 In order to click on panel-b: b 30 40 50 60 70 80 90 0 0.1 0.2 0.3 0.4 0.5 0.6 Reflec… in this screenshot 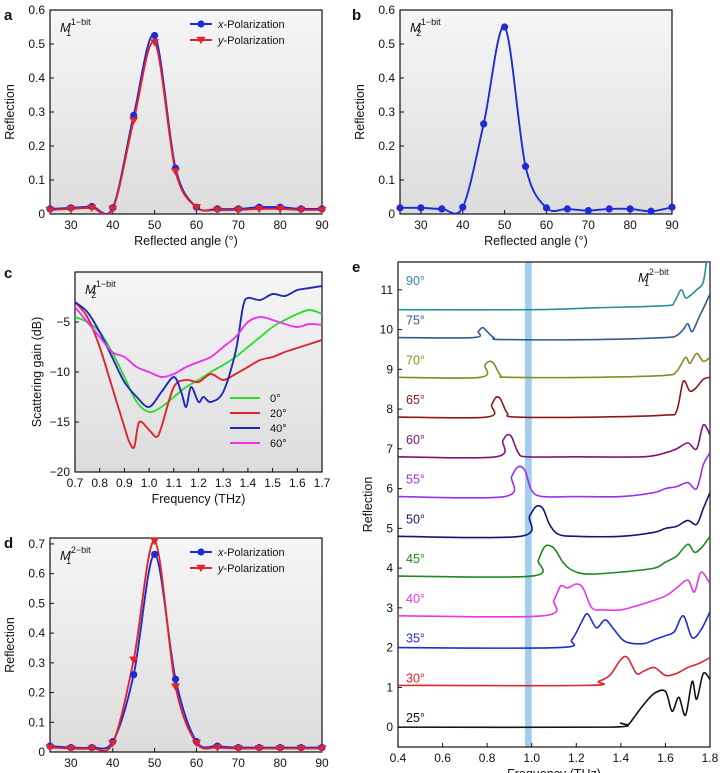, I will do `click(515, 125)`.